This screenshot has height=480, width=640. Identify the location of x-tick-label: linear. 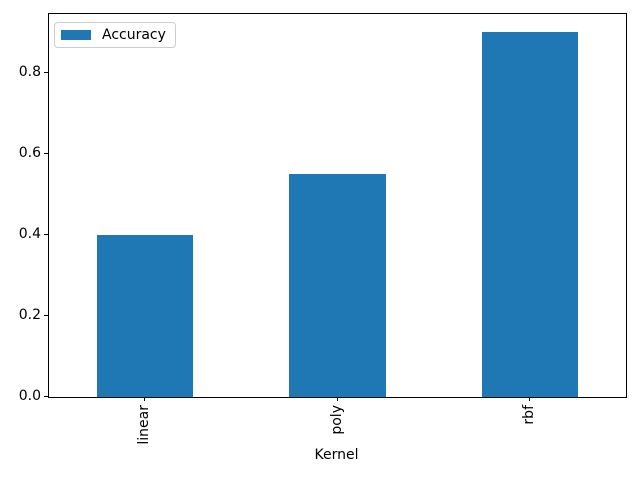
(144, 425).